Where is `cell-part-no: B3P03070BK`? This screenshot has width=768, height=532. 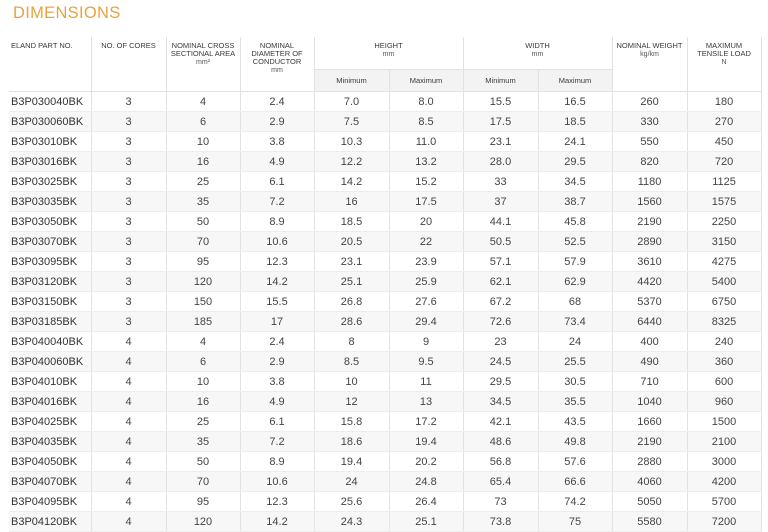
cell-part-no: B3P03070BK is located at coordinates (50, 241).